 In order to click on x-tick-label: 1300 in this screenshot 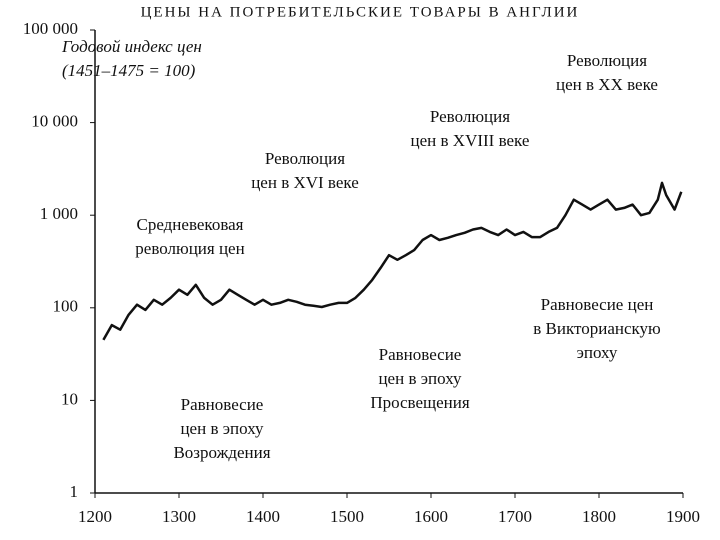, I will do `click(179, 516)`.